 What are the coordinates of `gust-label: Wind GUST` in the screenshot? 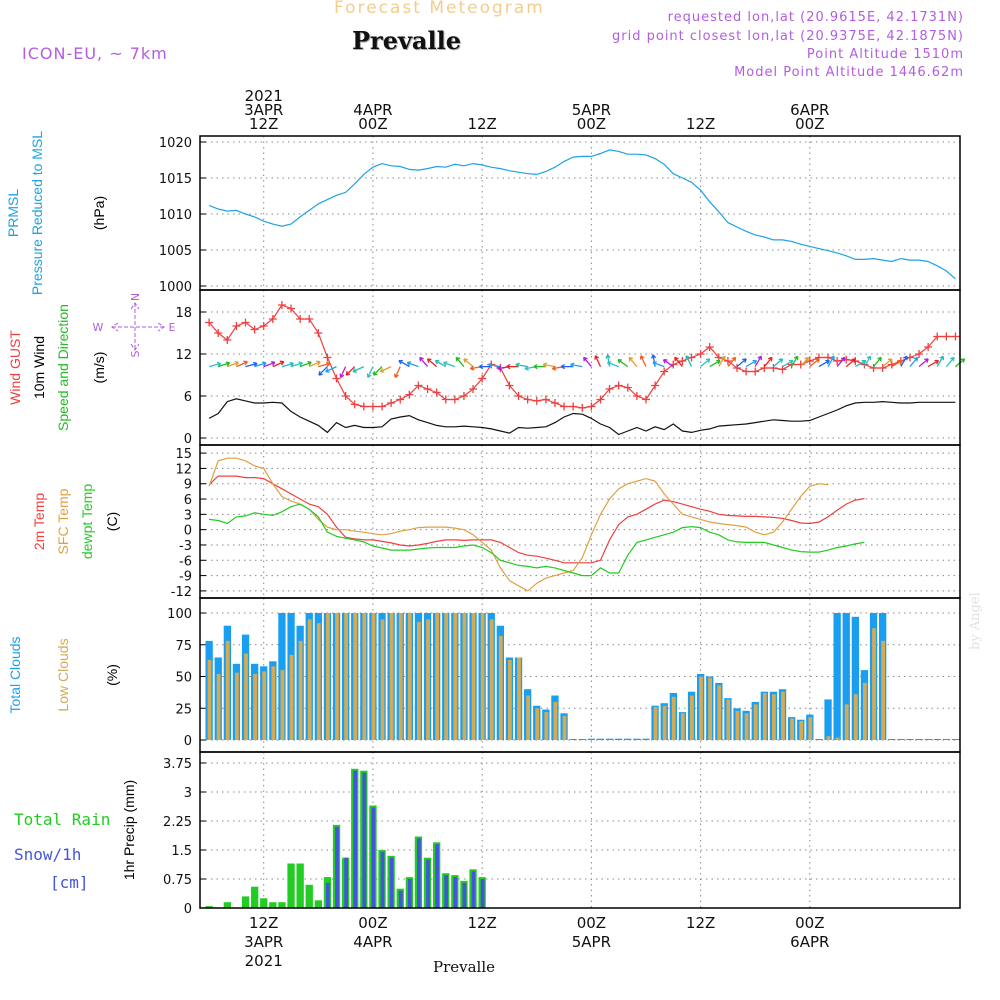 It's located at (15, 367).